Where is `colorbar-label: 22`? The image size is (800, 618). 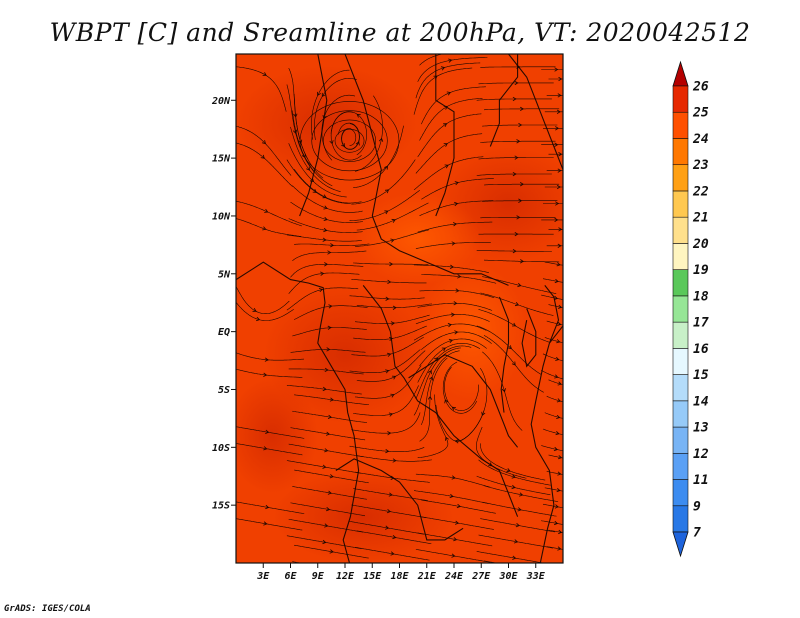
colorbar-label: 22 is located at coordinates (700, 191).